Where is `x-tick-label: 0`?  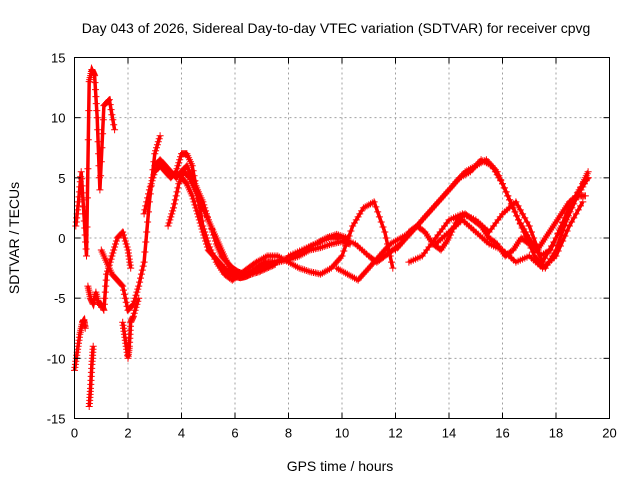
x-tick-label: 0 is located at coordinates (74, 433).